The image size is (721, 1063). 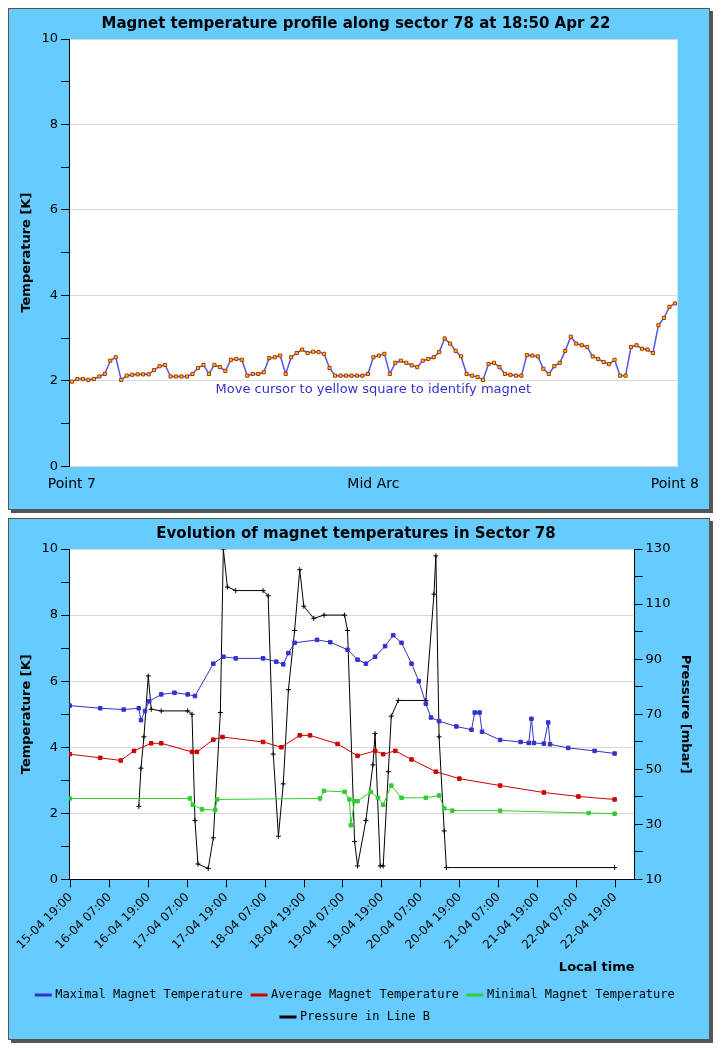 I want to click on y2-tick-label: 10, so click(x=654, y=878).